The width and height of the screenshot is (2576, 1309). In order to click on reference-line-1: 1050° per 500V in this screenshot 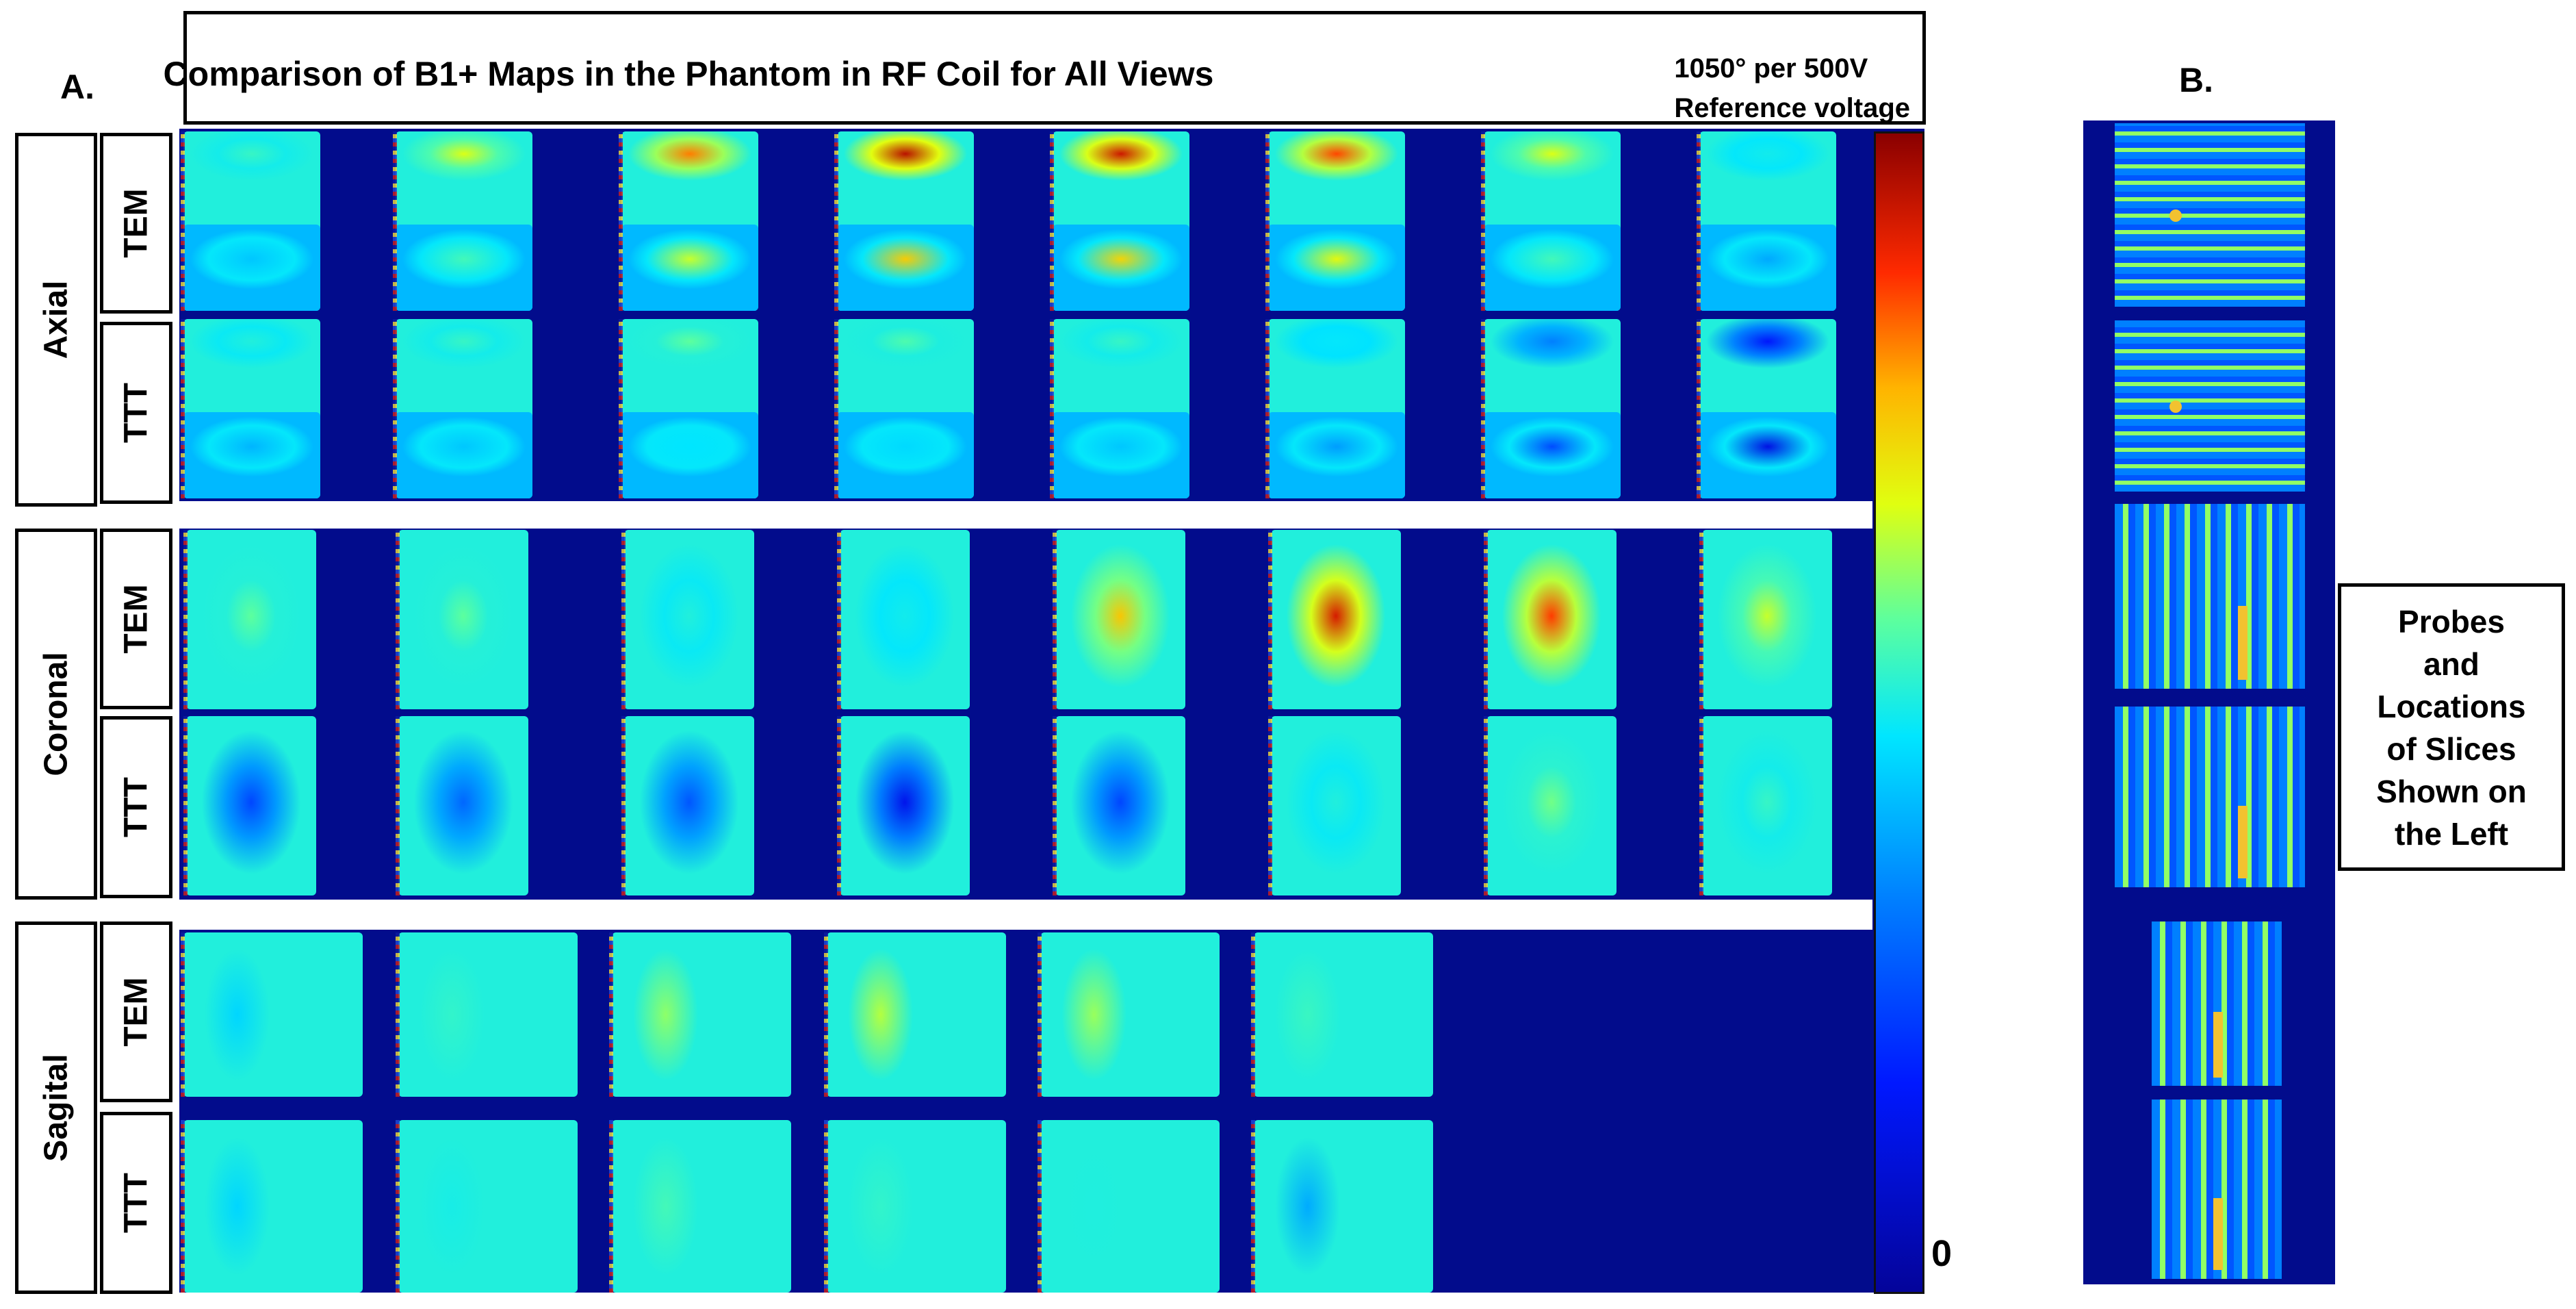, I will do `click(1771, 68)`.